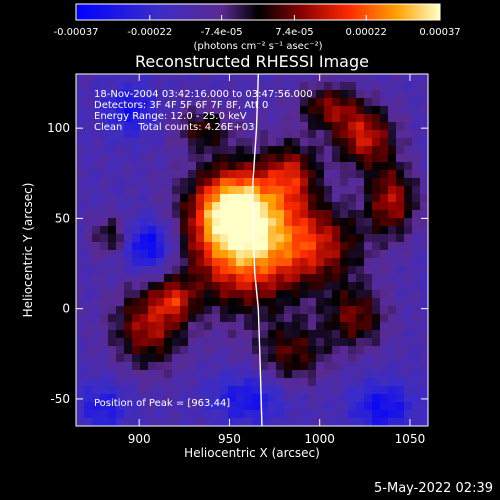 Image resolution: width=500 pixels, height=500 pixels. I want to click on colorbar-tick-label: -7.4e-05, so click(222, 32).